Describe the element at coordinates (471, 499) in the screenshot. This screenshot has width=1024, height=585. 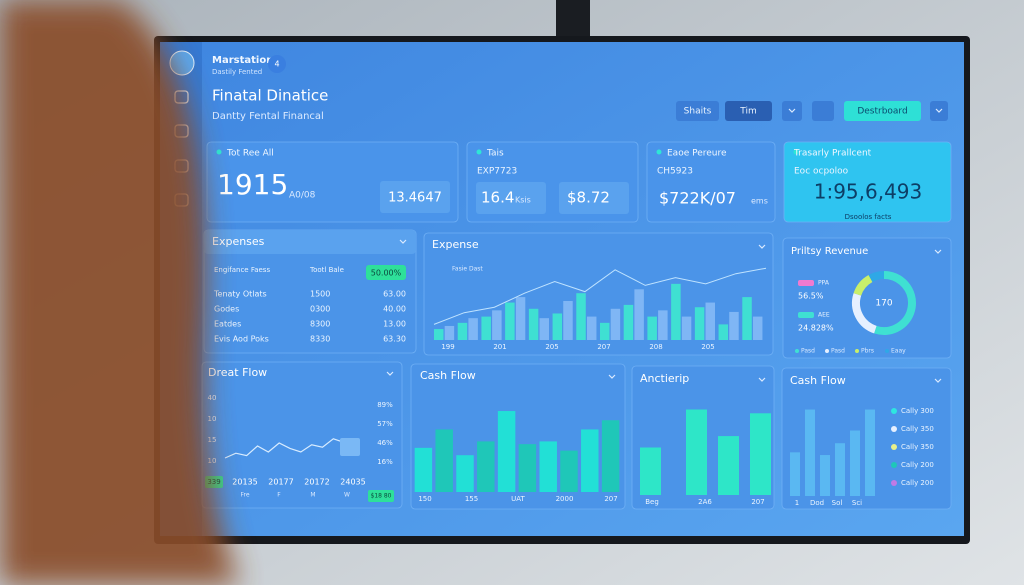
I see `x-tick-label: 155` at that location.